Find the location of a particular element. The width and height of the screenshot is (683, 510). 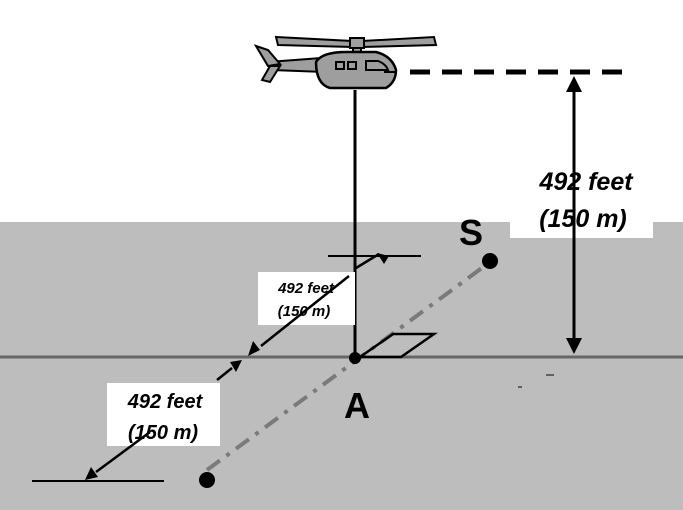

helicopter-icon is located at coordinates (345, 62).